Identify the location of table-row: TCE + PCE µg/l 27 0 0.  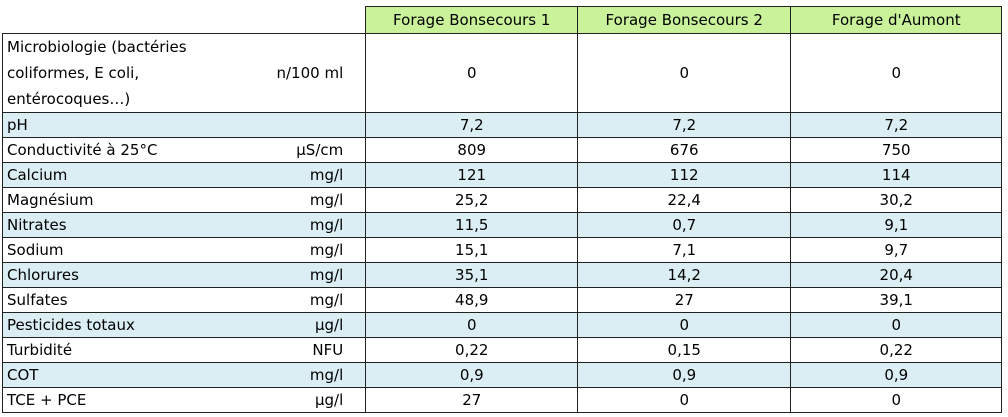
(502, 400).